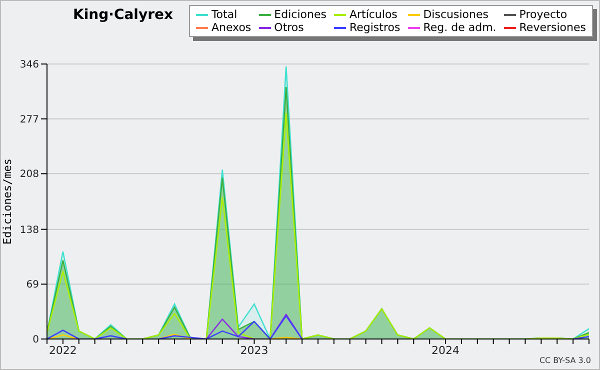  What do you see at coordinates (32, 285) in the screenshot?
I see `y-tick-label: 69` at bounding box center [32, 285].